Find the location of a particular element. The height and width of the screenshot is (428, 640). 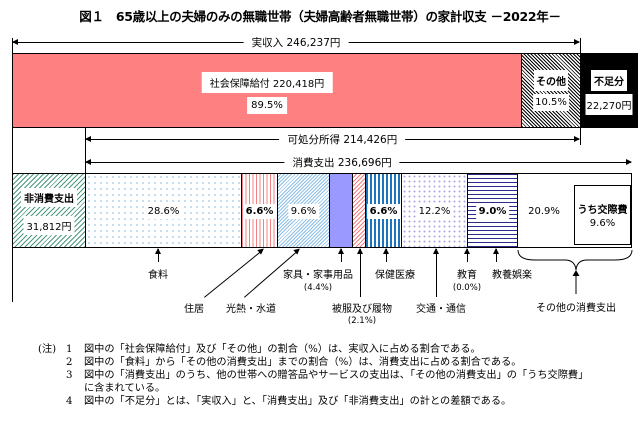

disposable-income-arrow: 可処分所得 214,426円 is located at coordinates (332, 139).